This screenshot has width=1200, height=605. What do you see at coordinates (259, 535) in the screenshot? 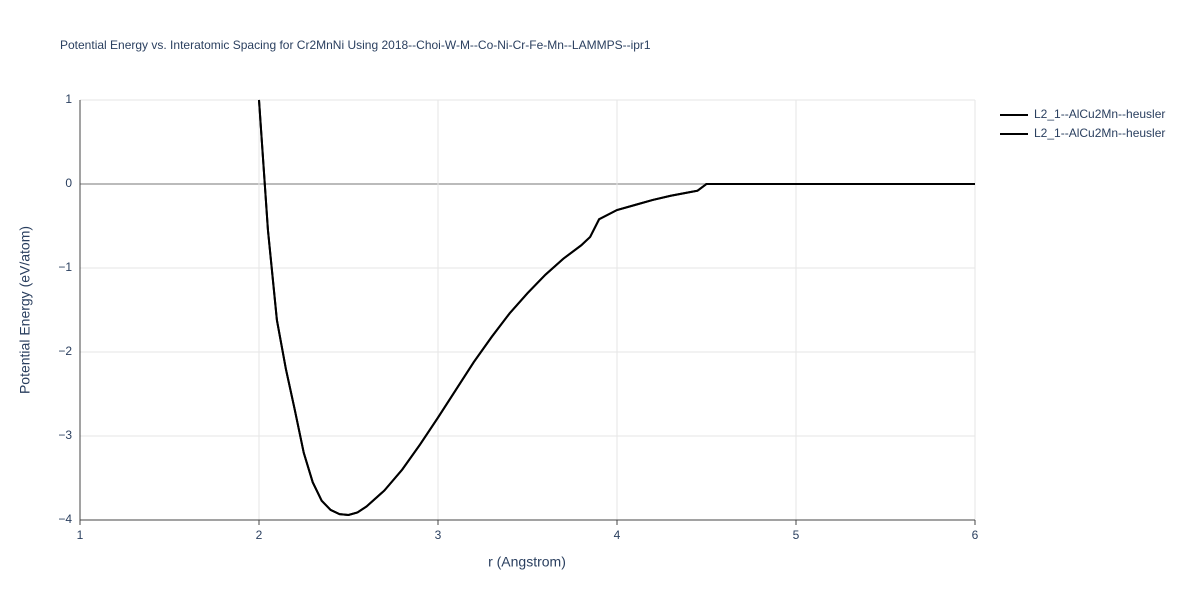
I see `x-tick-label: 2` at bounding box center [259, 535].